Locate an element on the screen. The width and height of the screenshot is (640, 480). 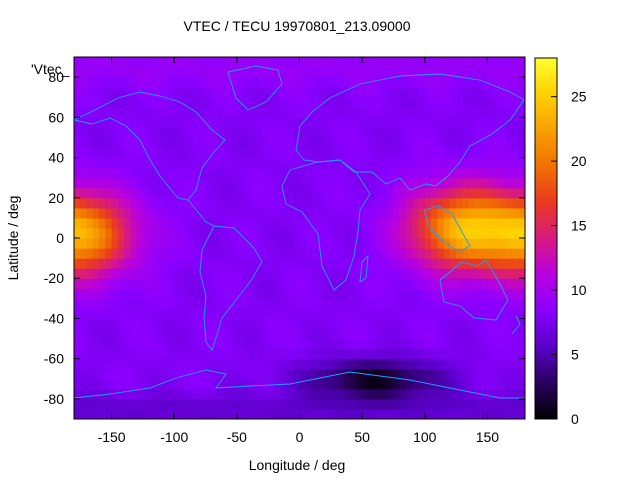
y-tick-label: -40 is located at coordinates (54, 318).